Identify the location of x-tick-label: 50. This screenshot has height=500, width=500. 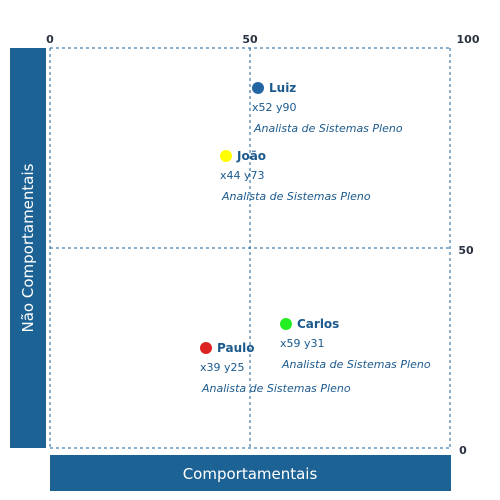
(250, 39).